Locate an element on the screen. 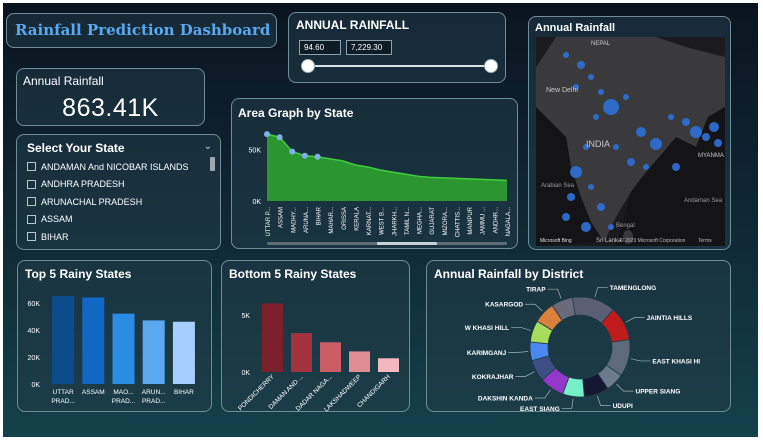 Image resolution: width=763 pixels, height=440 pixels. state-option: ANDAMAN And NICOBAR ISLANDS is located at coordinates (117, 167).